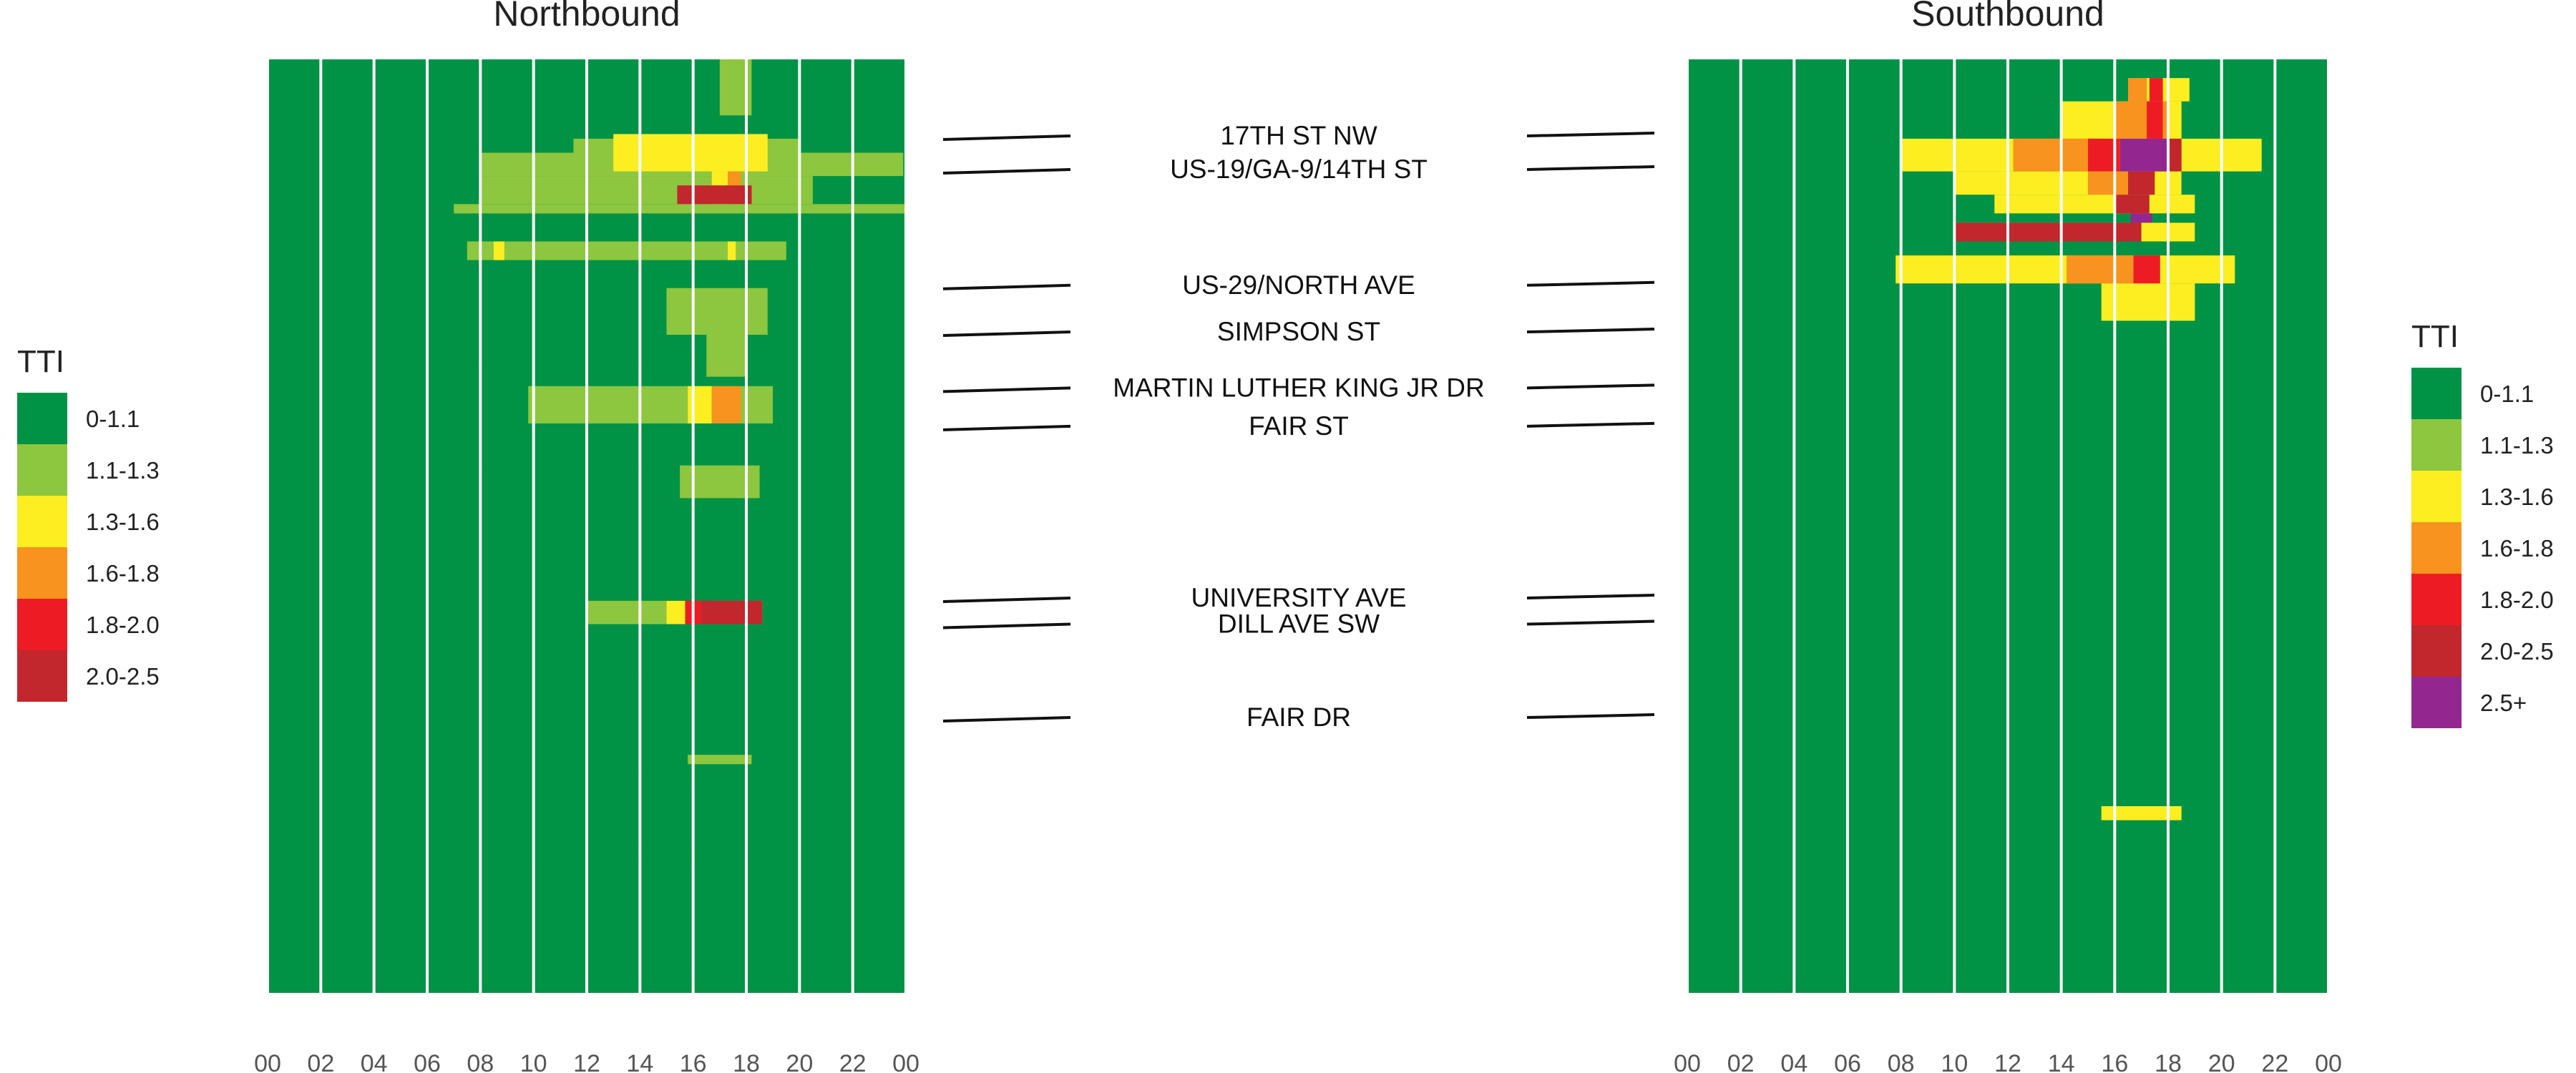 This screenshot has width=2576, height=1073. What do you see at coordinates (2274, 1061) in the screenshot?
I see `x-tick-label: 22` at bounding box center [2274, 1061].